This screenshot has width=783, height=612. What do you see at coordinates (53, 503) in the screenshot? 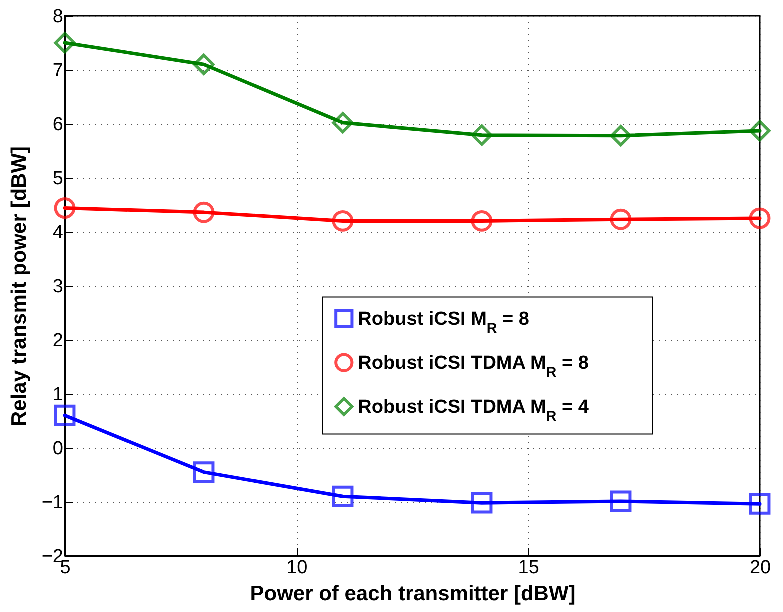
I see `y-tick-label: −1` at bounding box center [53, 503].